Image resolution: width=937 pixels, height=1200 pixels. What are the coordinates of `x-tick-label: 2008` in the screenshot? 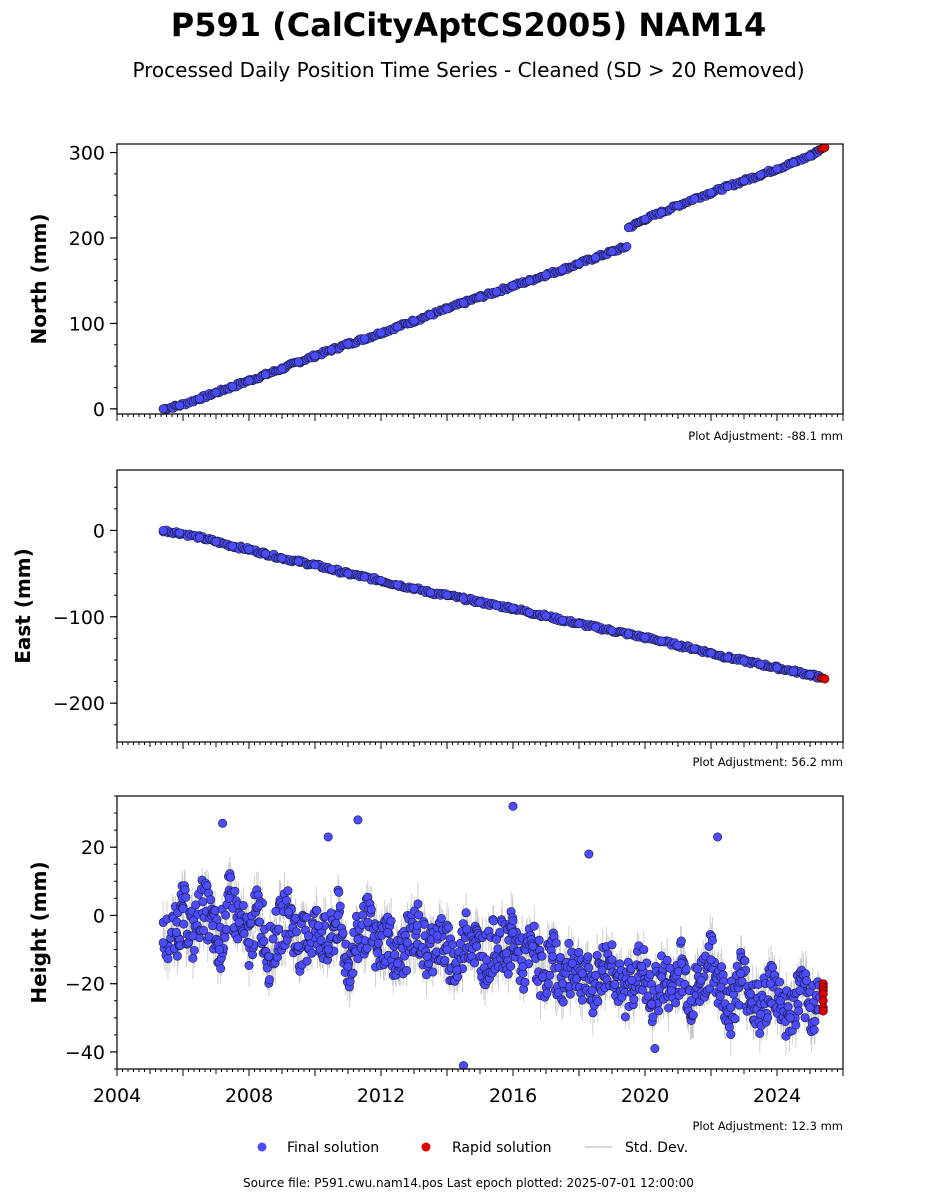 It's located at (249, 1096).